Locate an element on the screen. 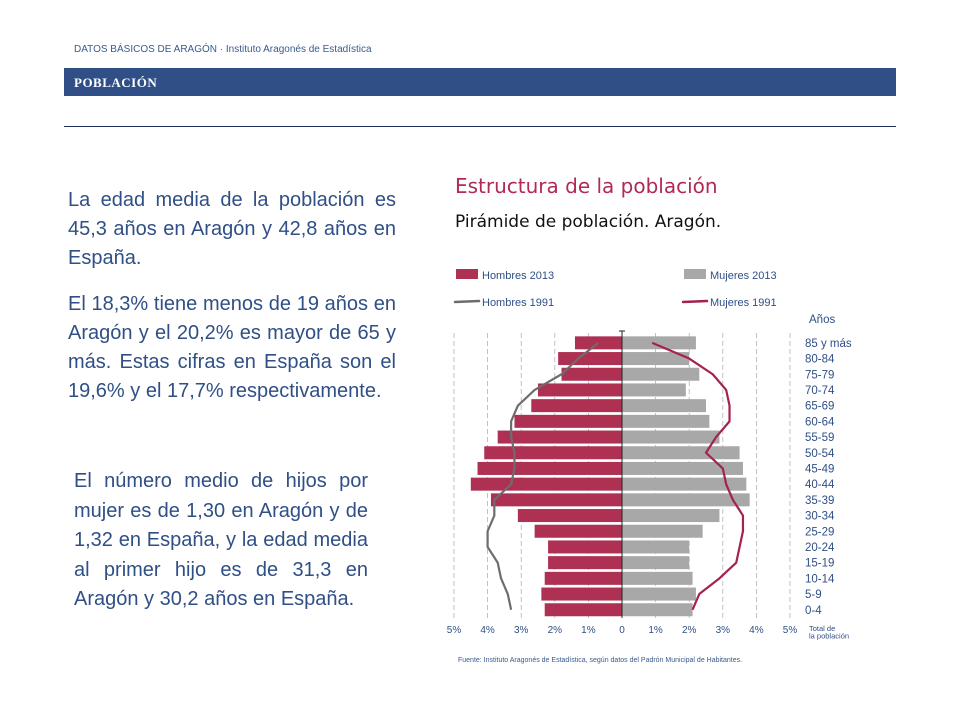 The height and width of the screenshot is (720, 960). age-label: 0-4 is located at coordinates (813, 611).